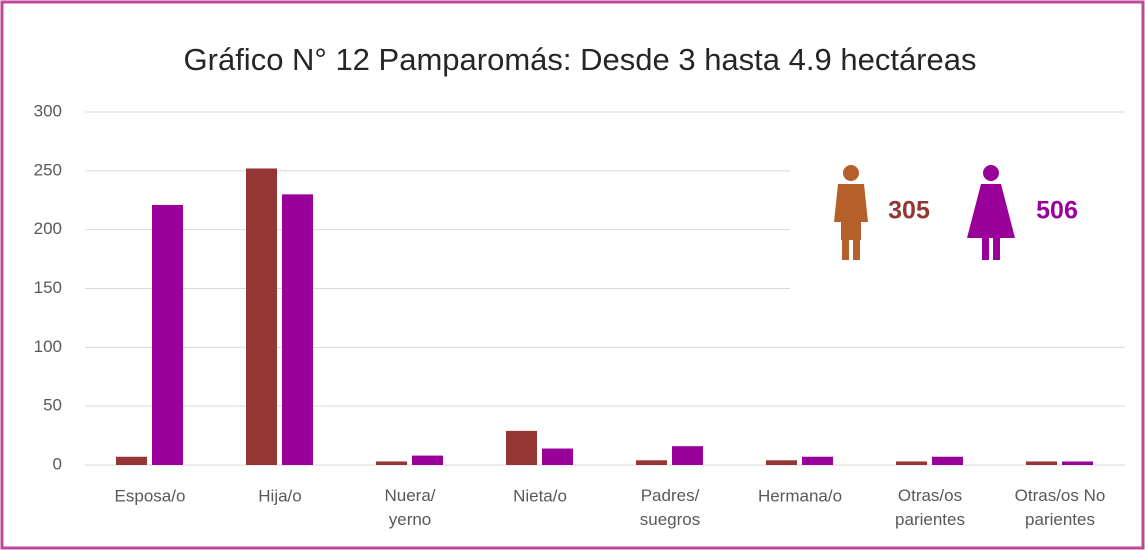 This screenshot has width=1145, height=550. I want to click on y-tick-label: 100, so click(48, 346).